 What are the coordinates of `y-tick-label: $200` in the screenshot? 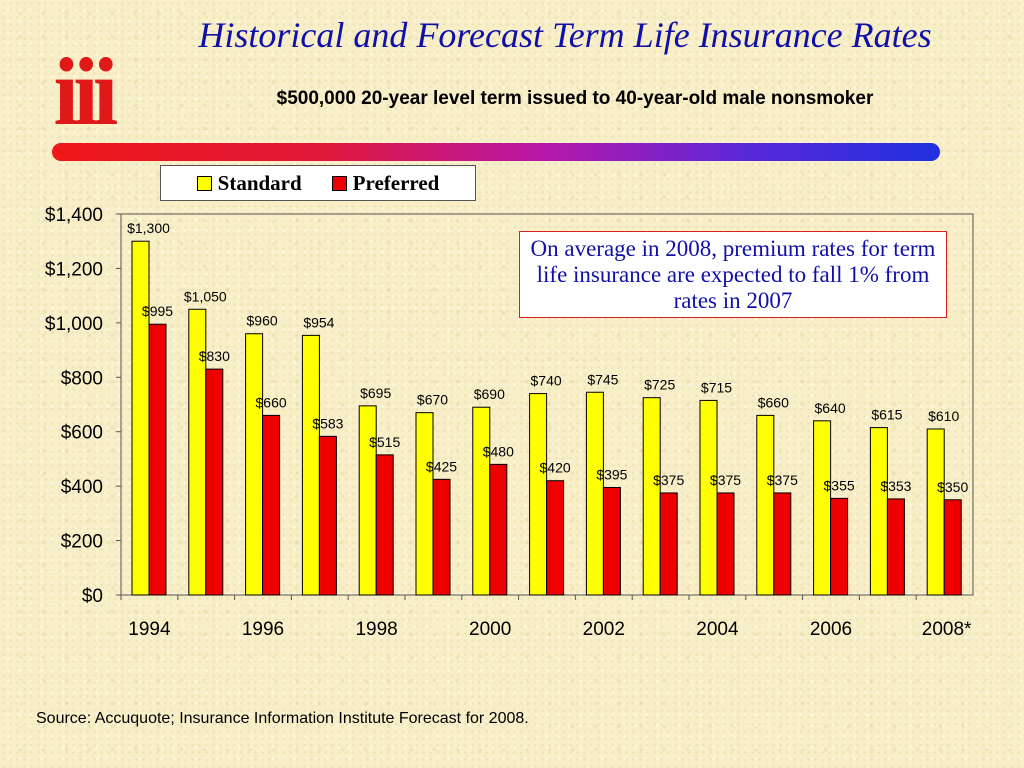 It's located at (82, 542).